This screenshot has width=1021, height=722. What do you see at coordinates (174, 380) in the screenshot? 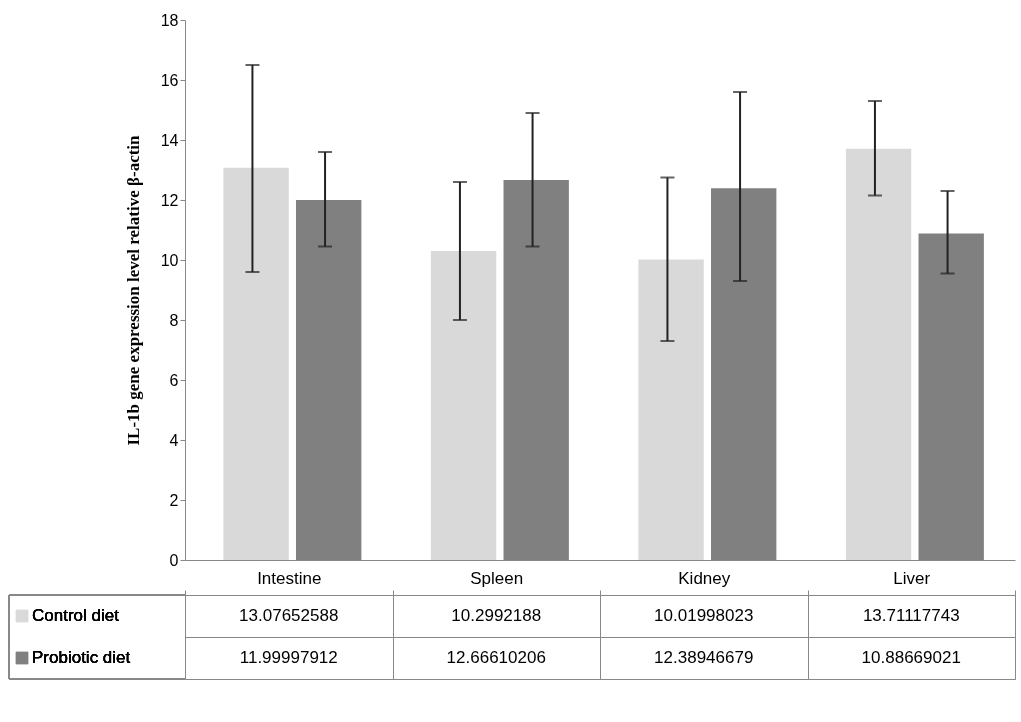
I see `y-tick-label: 6` at bounding box center [174, 380].